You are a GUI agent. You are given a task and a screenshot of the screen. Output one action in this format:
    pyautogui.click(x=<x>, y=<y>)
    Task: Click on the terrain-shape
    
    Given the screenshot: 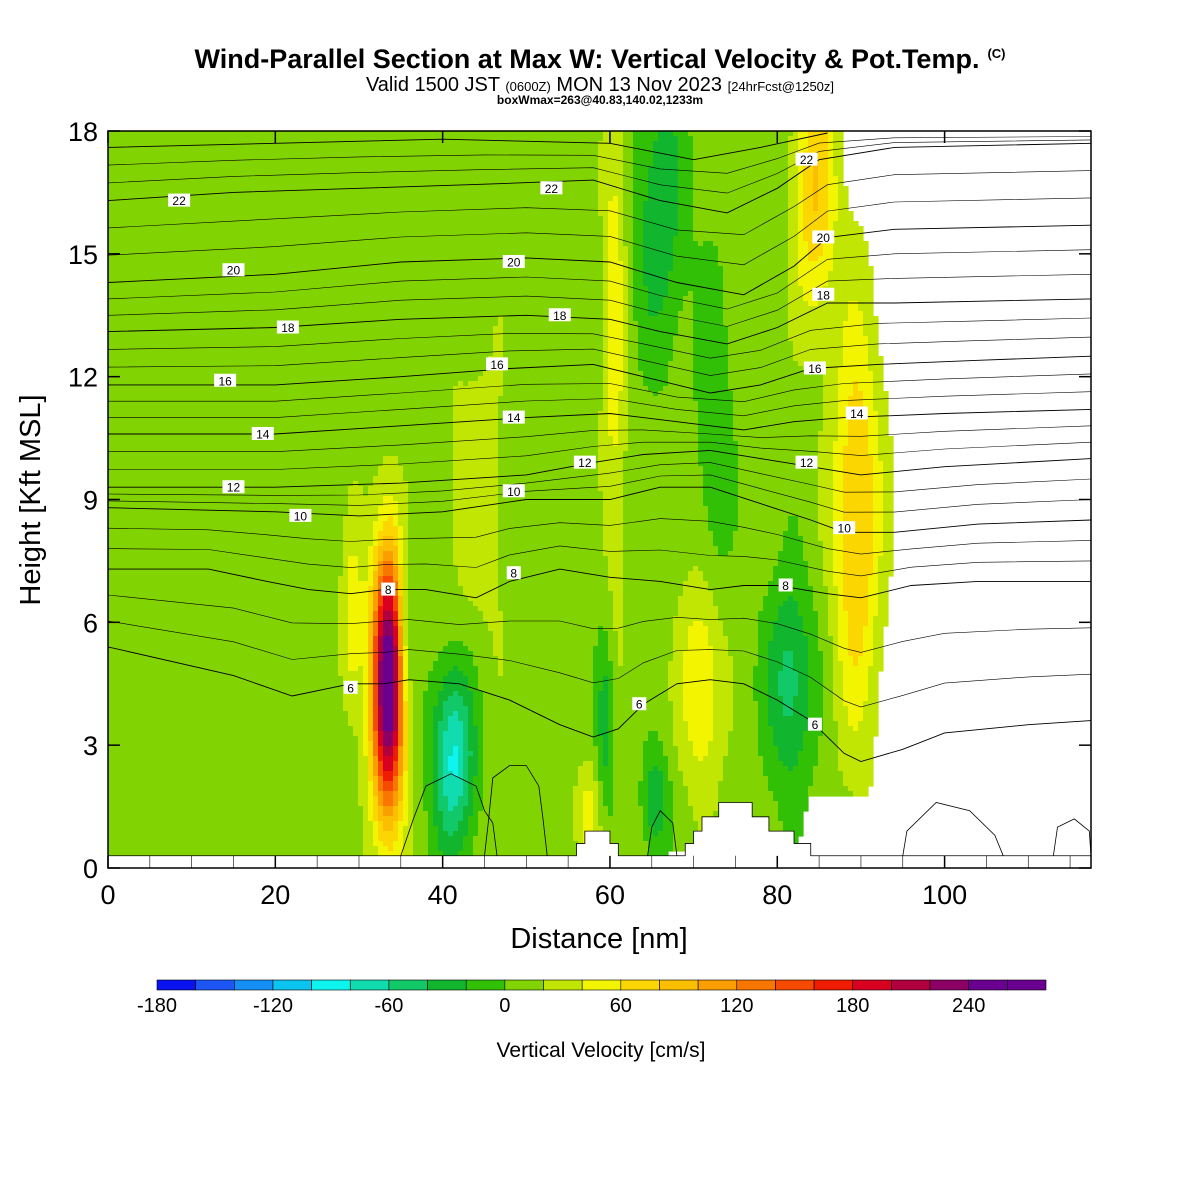 What is the action you would take?
    pyautogui.click(x=599, y=835)
    